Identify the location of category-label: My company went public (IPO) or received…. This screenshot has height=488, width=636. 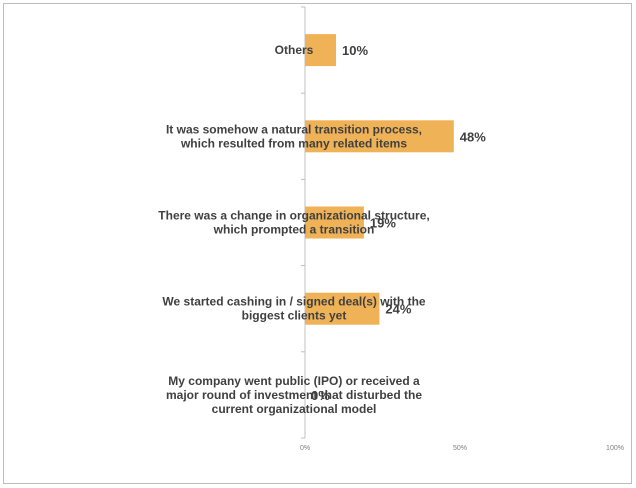
(294, 395).